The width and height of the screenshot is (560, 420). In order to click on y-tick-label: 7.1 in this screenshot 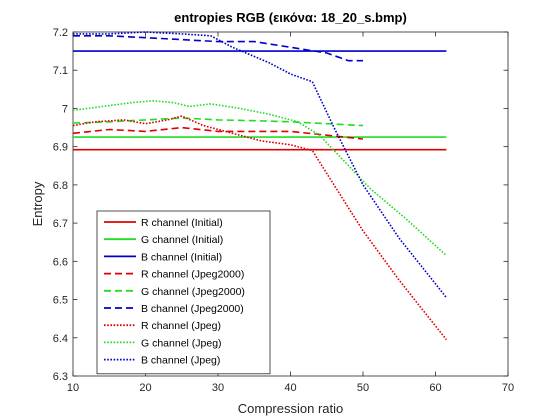, I will do `click(60, 71)`.